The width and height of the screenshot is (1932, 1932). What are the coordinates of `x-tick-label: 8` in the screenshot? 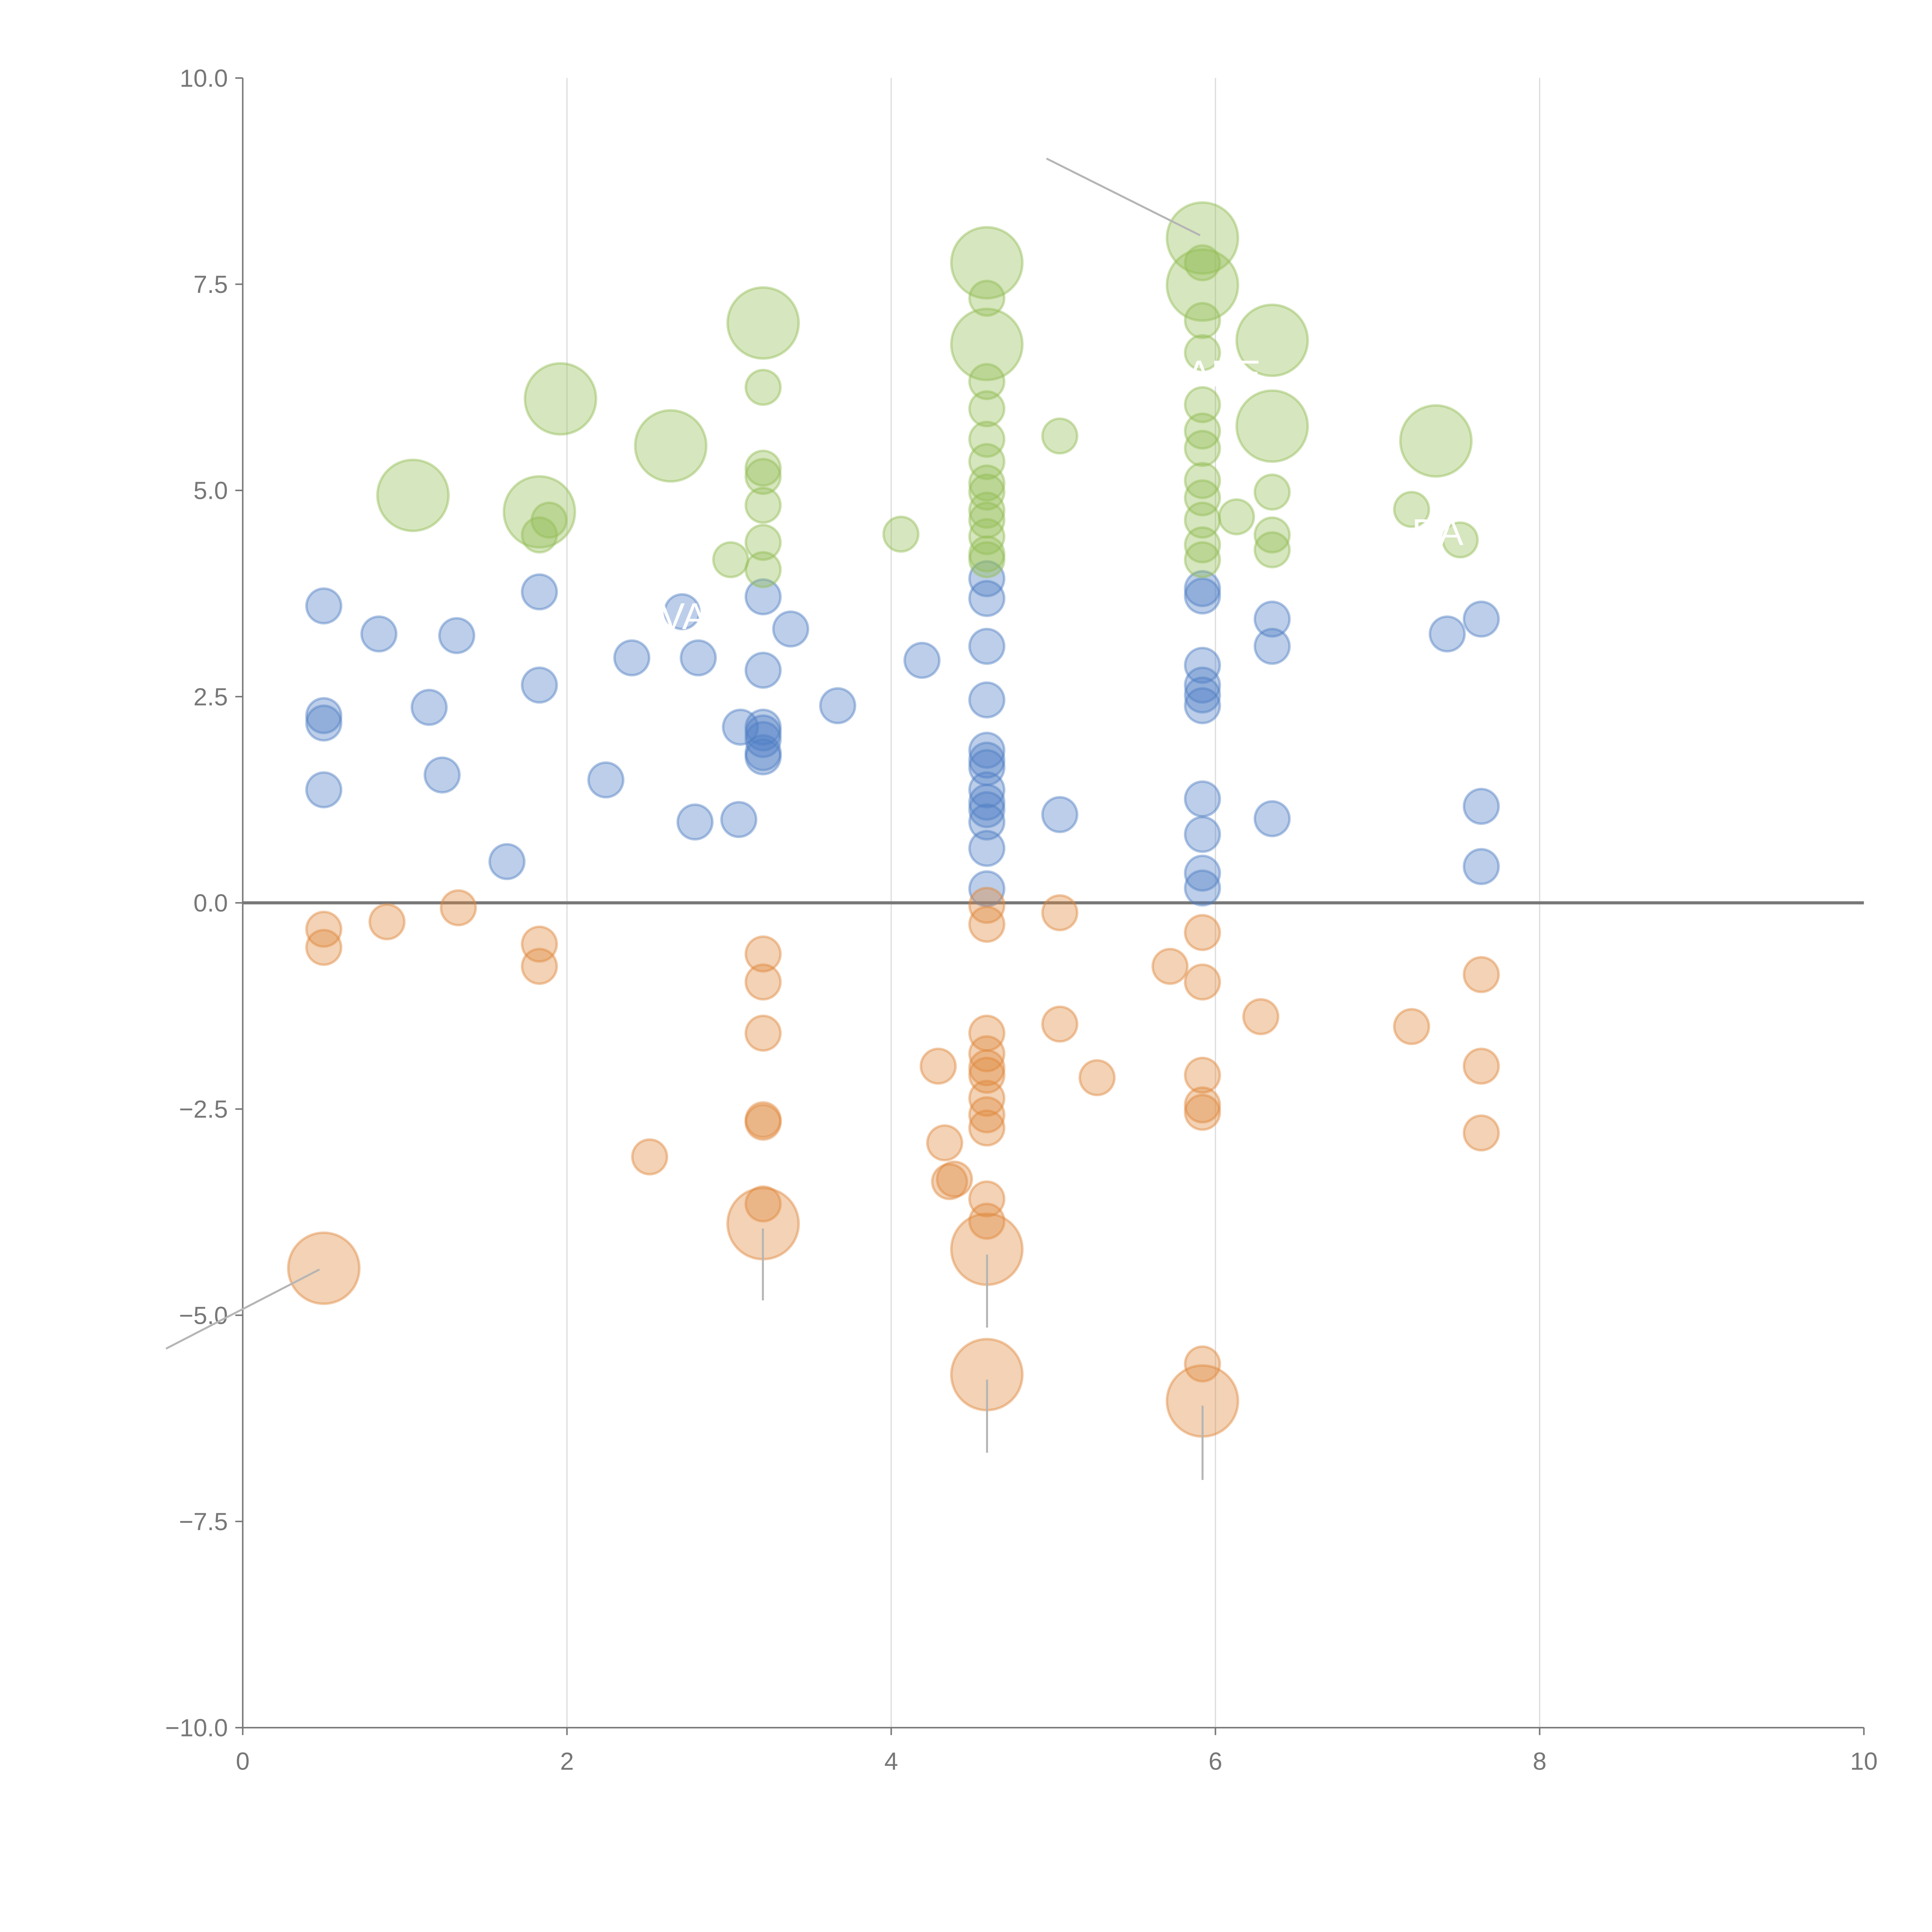 It's located at (1540, 1761).